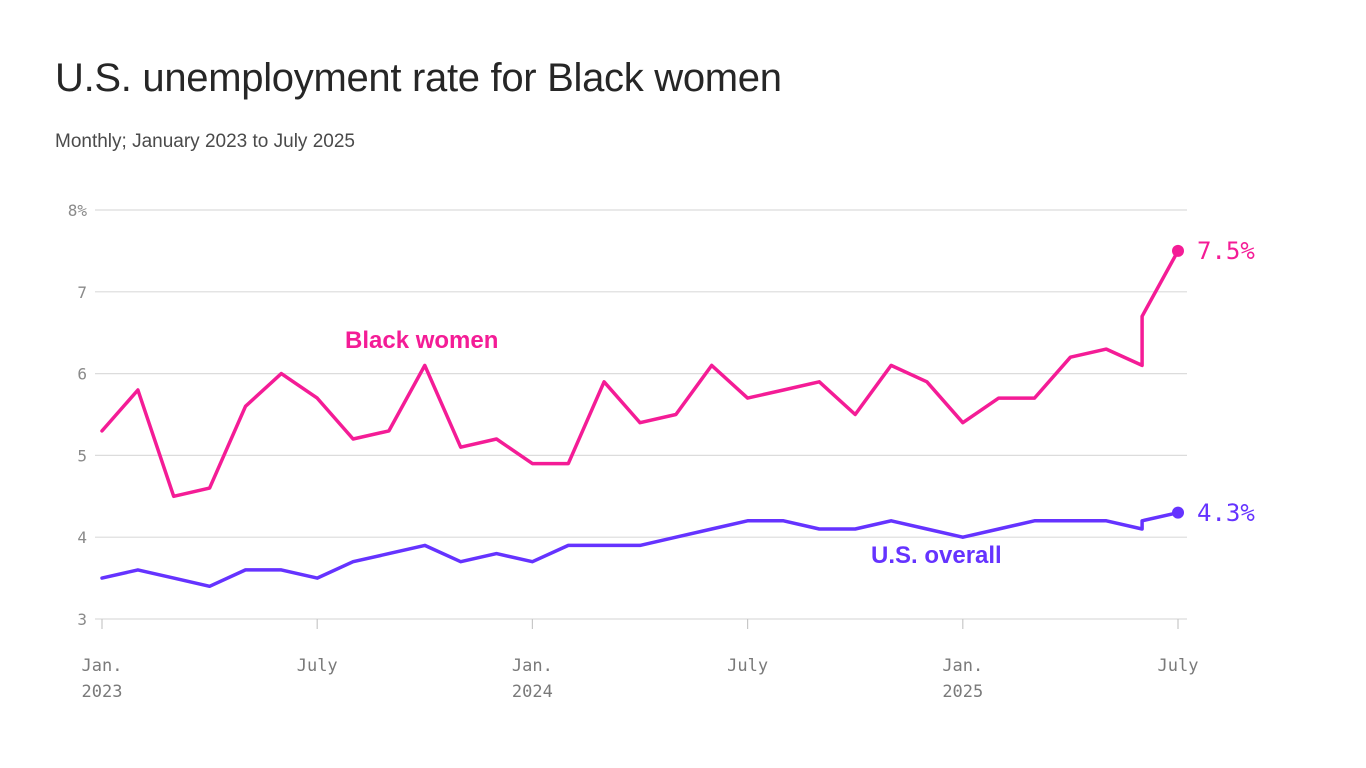  I want to click on x-tick-year-label: 2025, so click(962, 692).